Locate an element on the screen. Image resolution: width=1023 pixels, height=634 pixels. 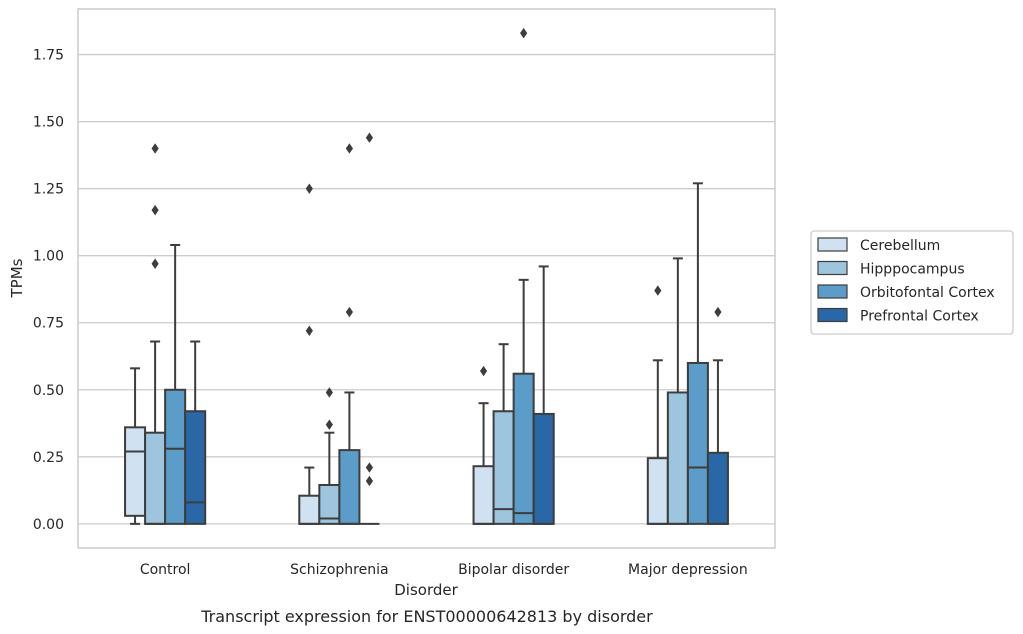
y-tick-label: 1.50 is located at coordinates (48, 123).